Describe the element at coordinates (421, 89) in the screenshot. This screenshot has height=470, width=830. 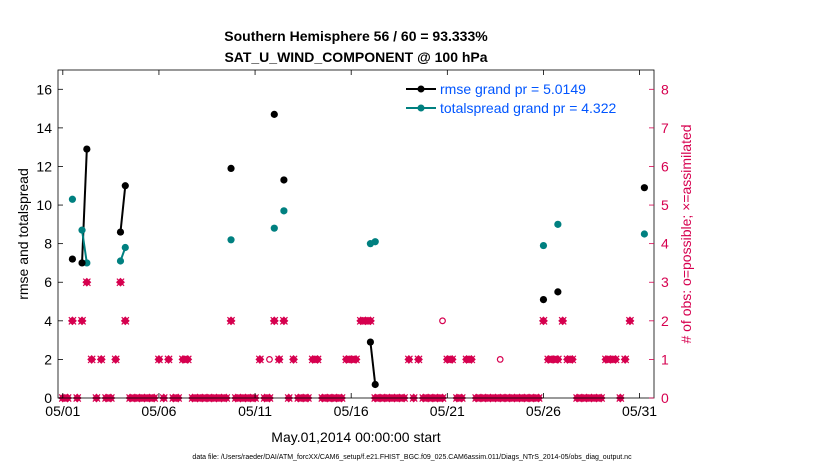
I see `legend-rmse-marker` at that location.